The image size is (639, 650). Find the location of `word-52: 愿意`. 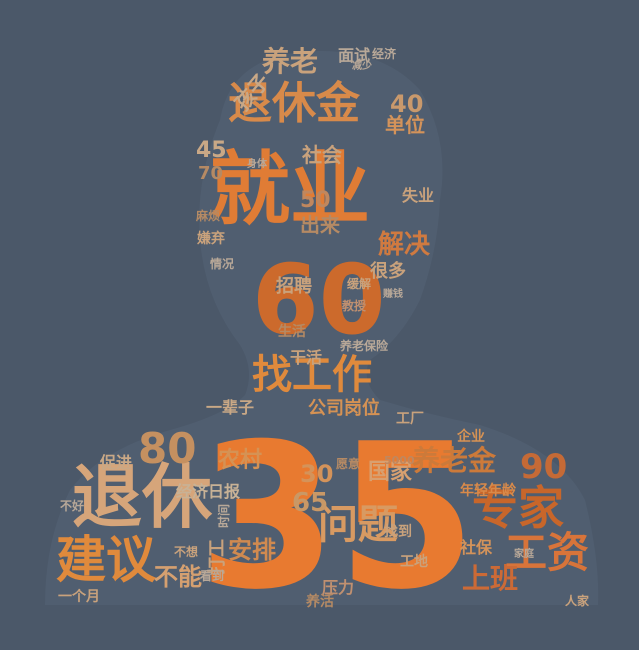

word-52: 愿意 is located at coordinates (348, 464).